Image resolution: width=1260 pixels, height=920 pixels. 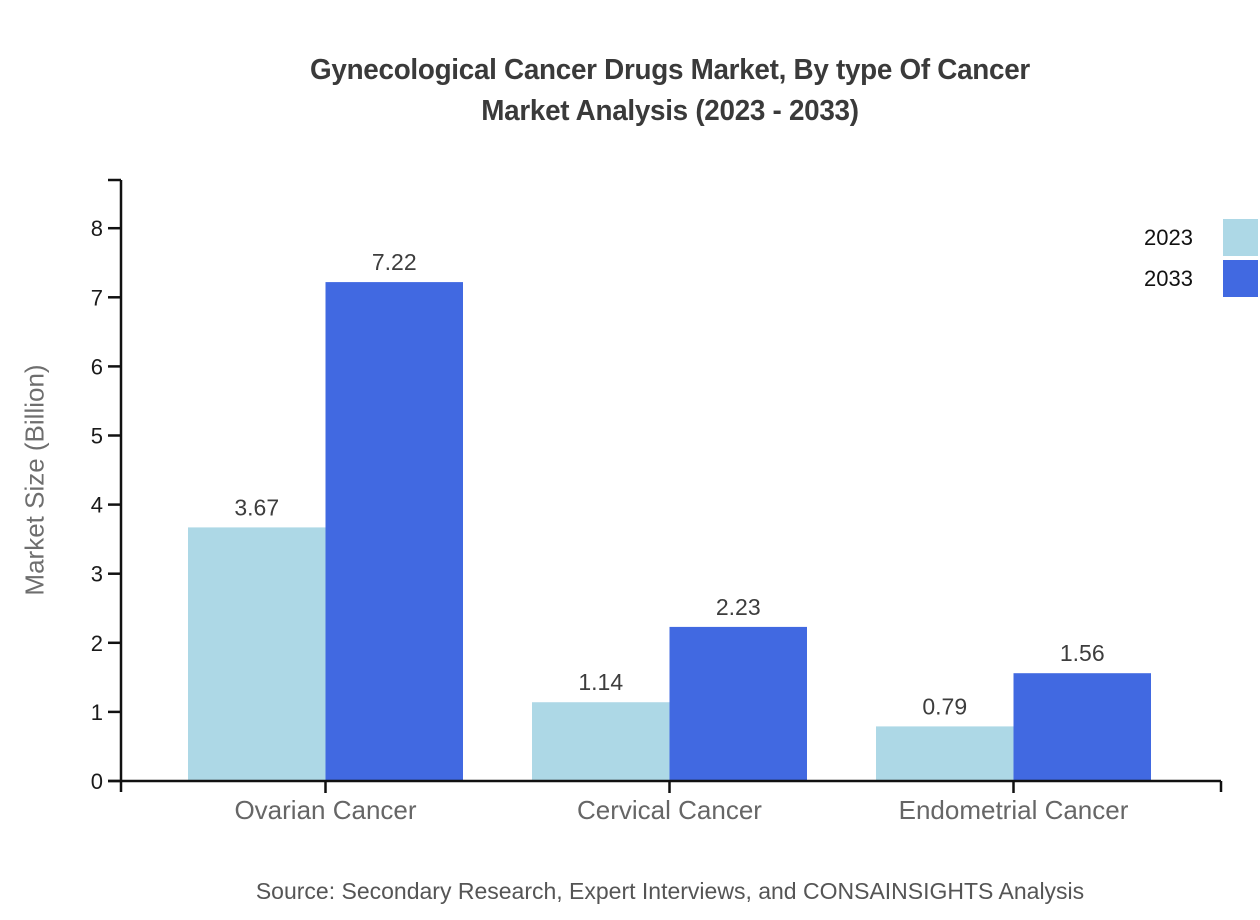 What do you see at coordinates (1168, 278) in the screenshot?
I see `legend-label-2033: 2033` at bounding box center [1168, 278].